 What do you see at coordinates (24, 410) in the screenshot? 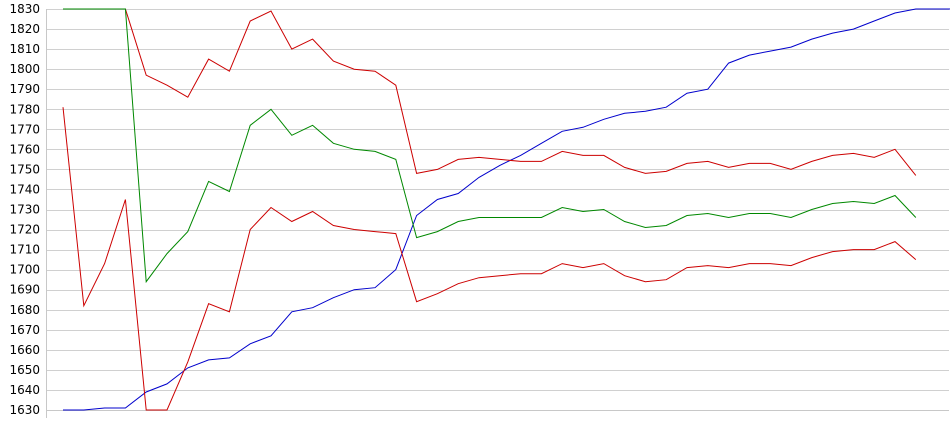
I see `y-tick-label: 1630` at bounding box center [24, 410].